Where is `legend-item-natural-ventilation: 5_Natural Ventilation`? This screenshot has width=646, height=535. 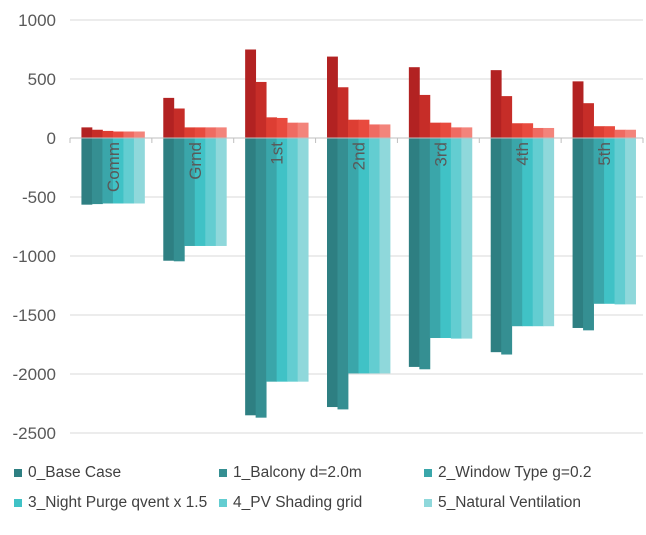 legend-item-natural-ventilation: 5_Natural Ventilation is located at coordinates (529, 503).